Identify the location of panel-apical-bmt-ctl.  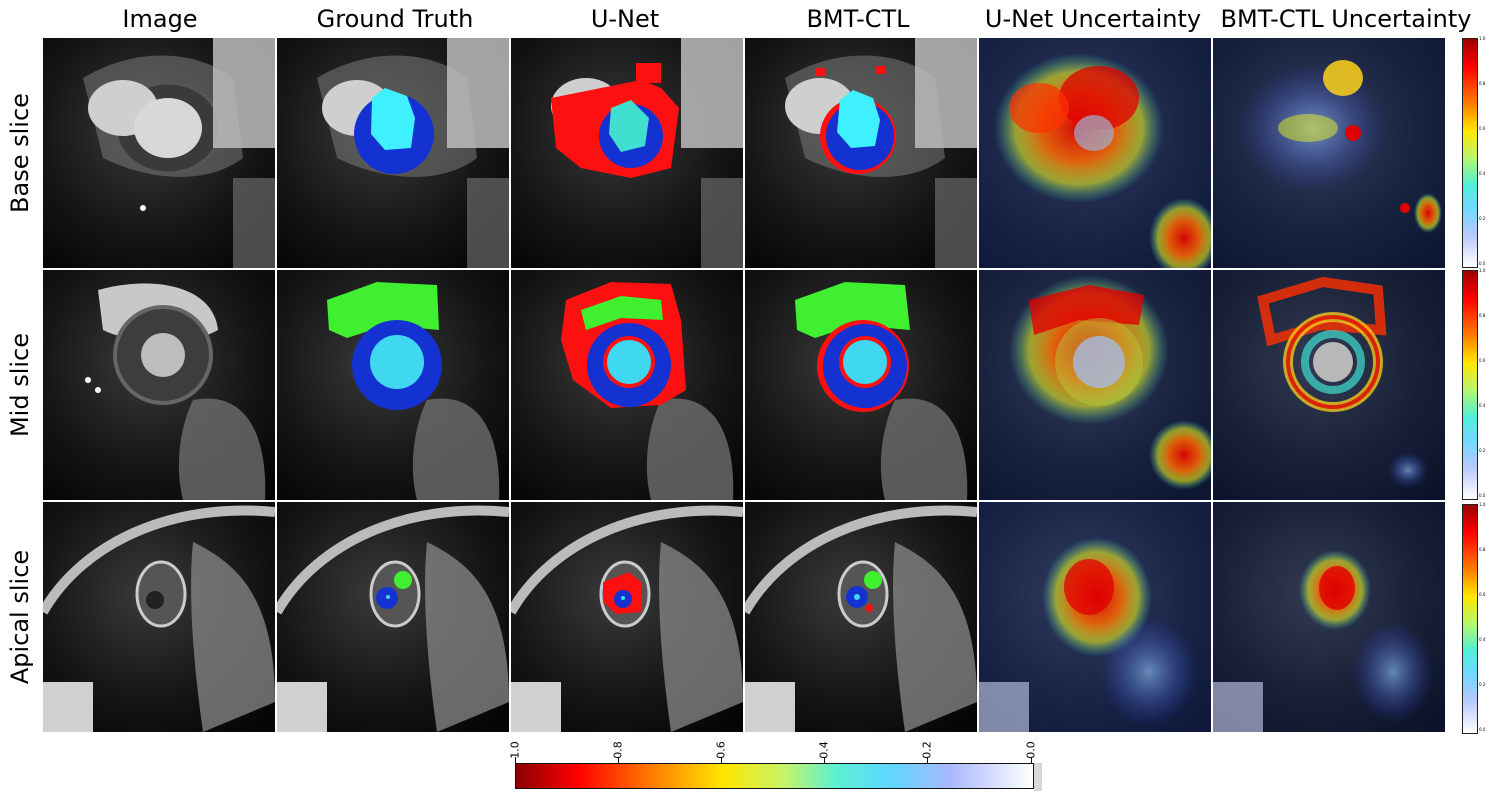
(861, 617).